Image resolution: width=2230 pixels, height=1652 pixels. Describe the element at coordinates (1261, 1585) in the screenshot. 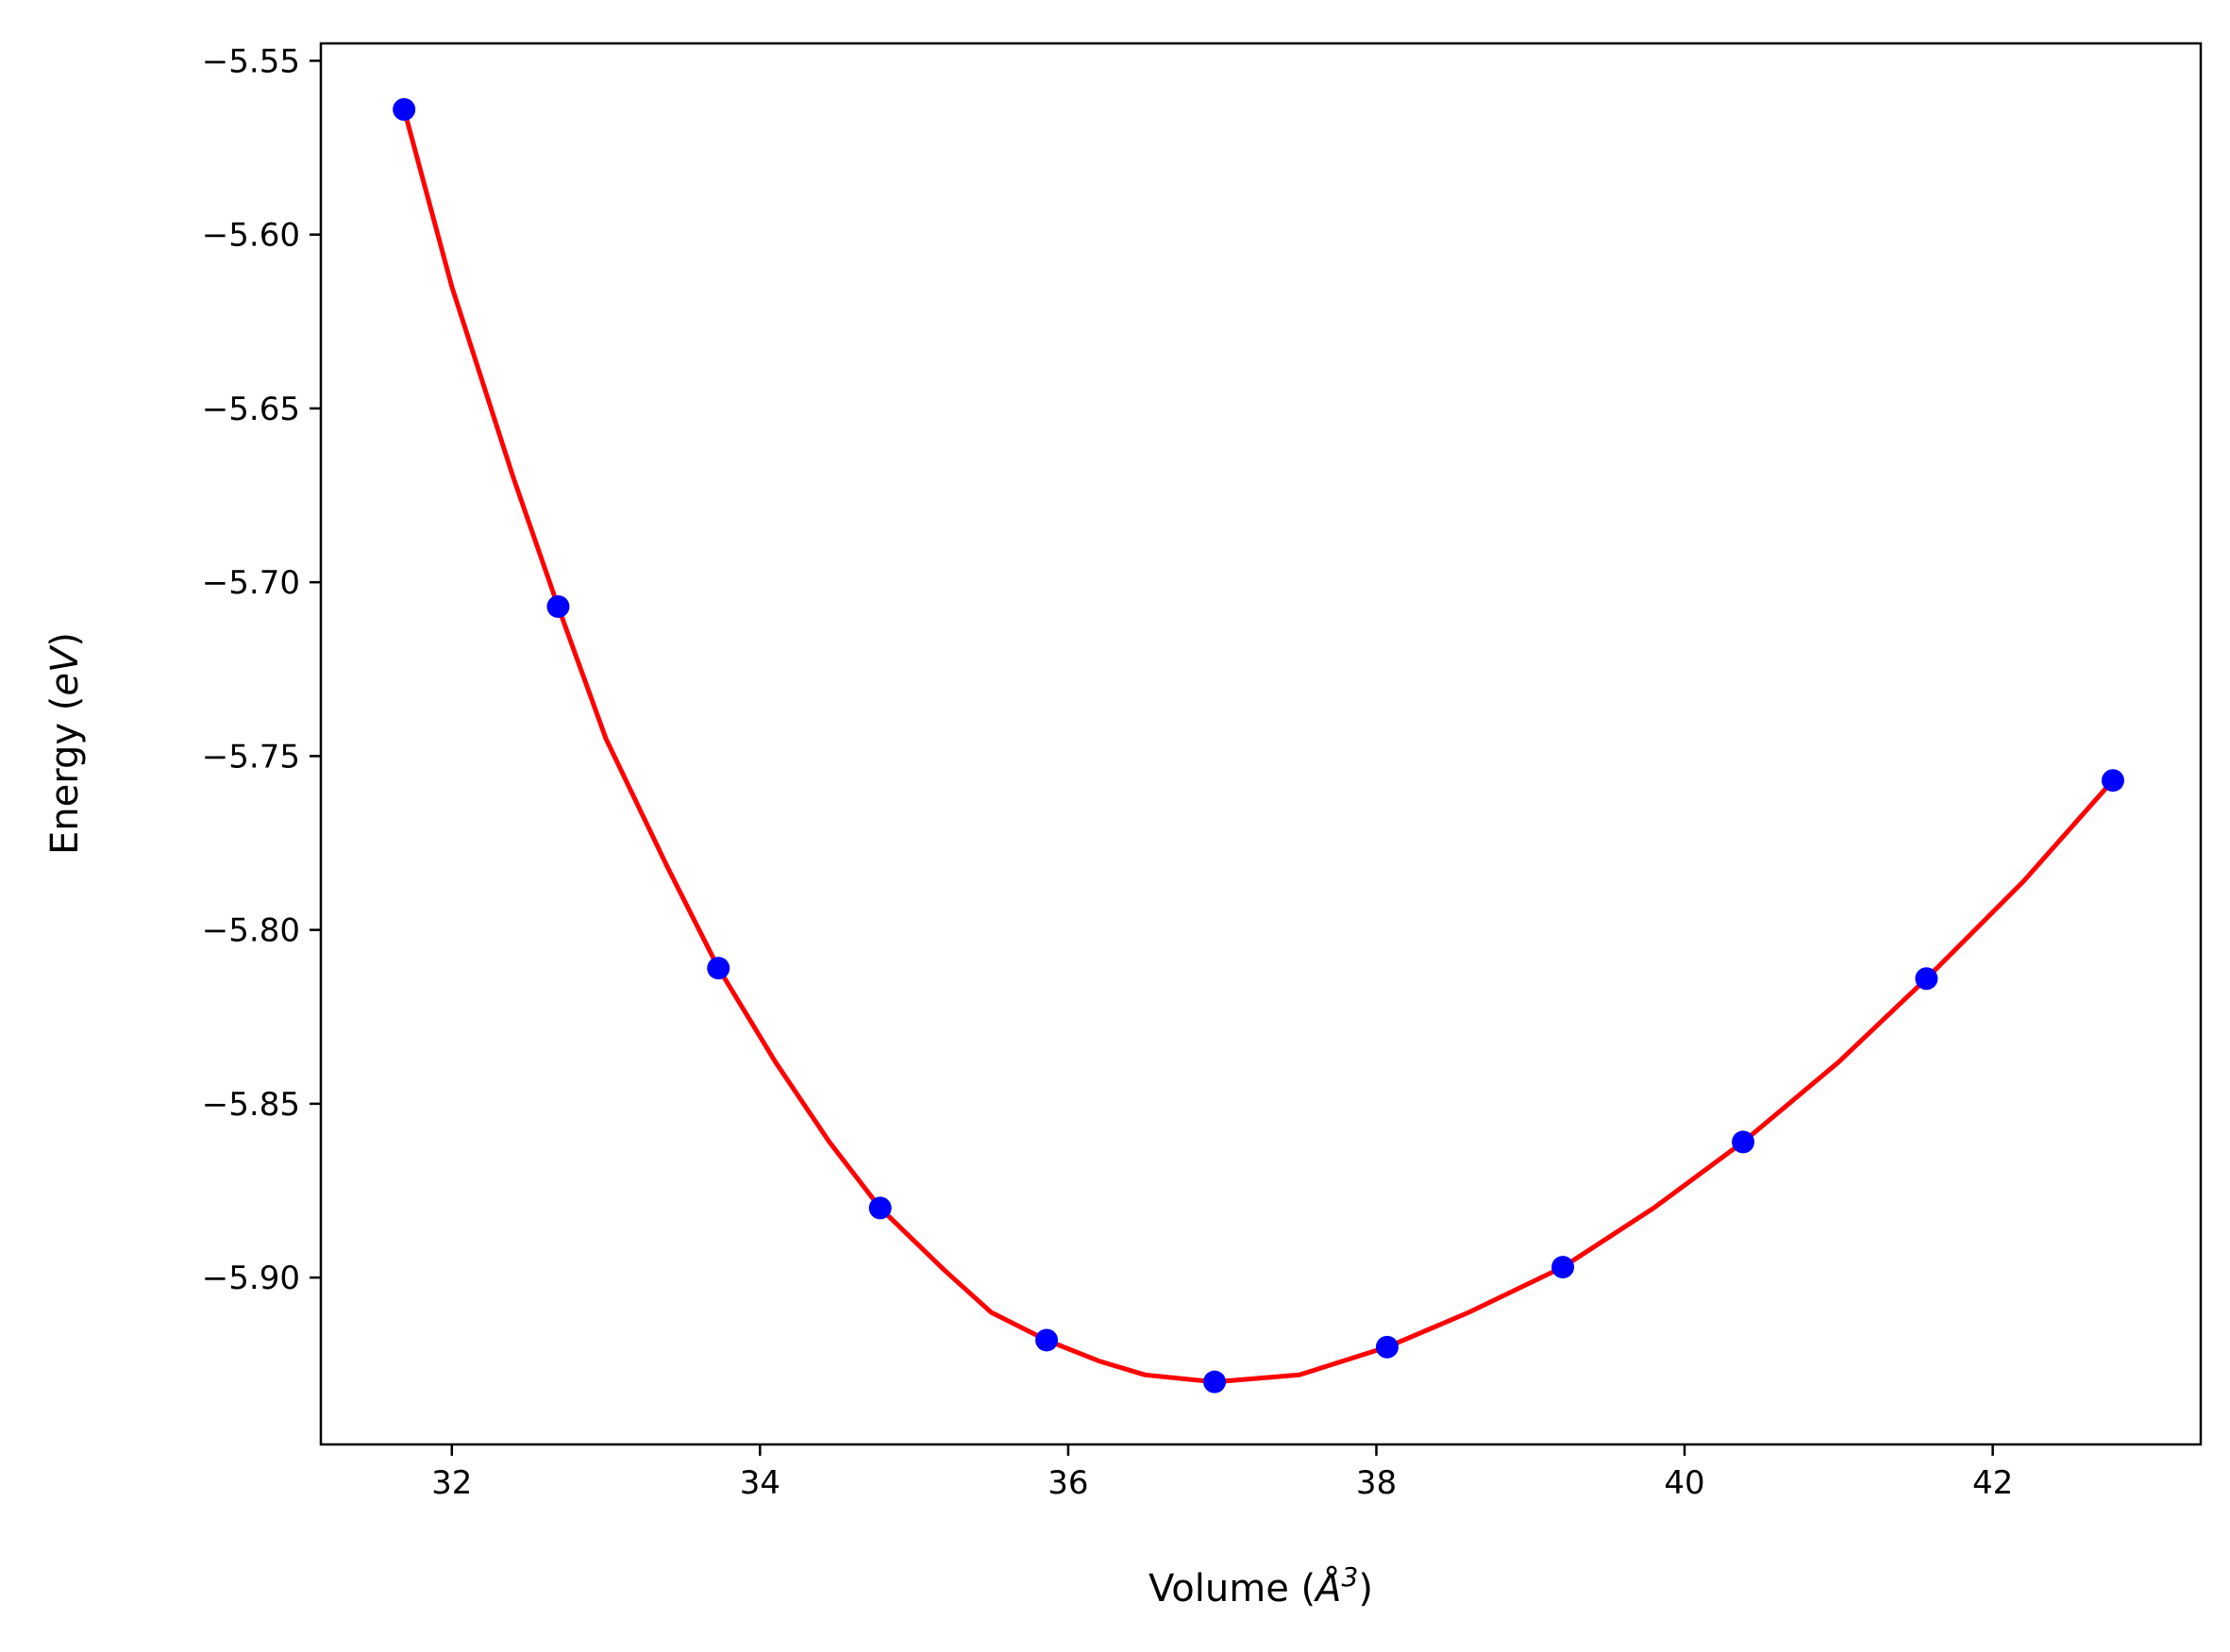

I see `x-axis-label: Volume (Å3)` at that location.